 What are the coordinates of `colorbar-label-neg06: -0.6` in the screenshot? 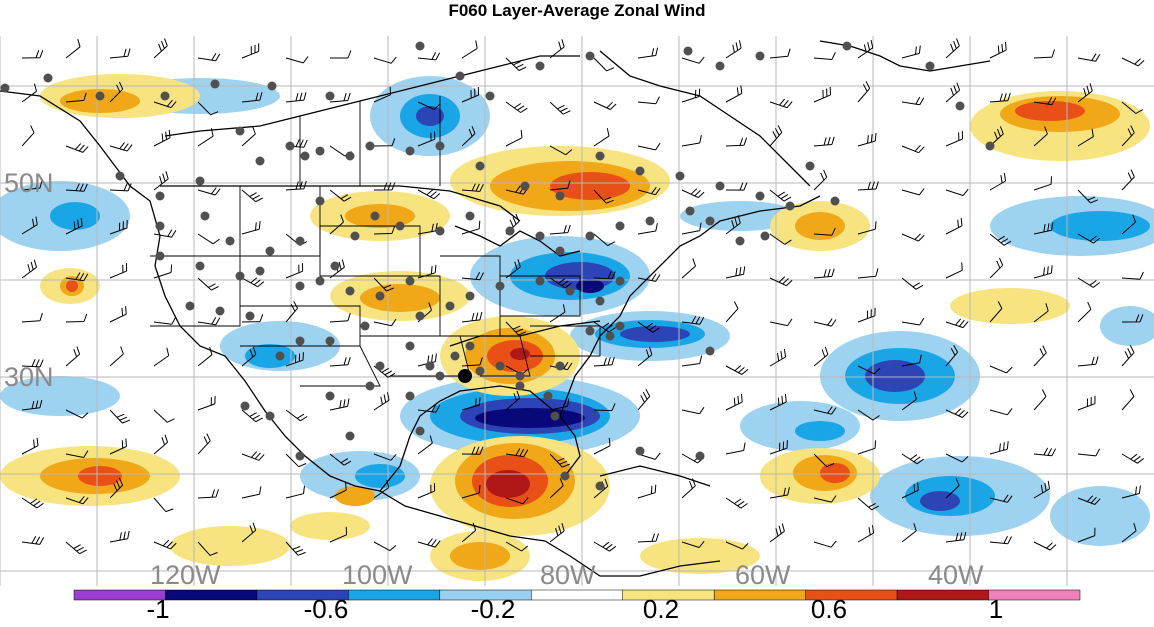 It's located at (326, 608).